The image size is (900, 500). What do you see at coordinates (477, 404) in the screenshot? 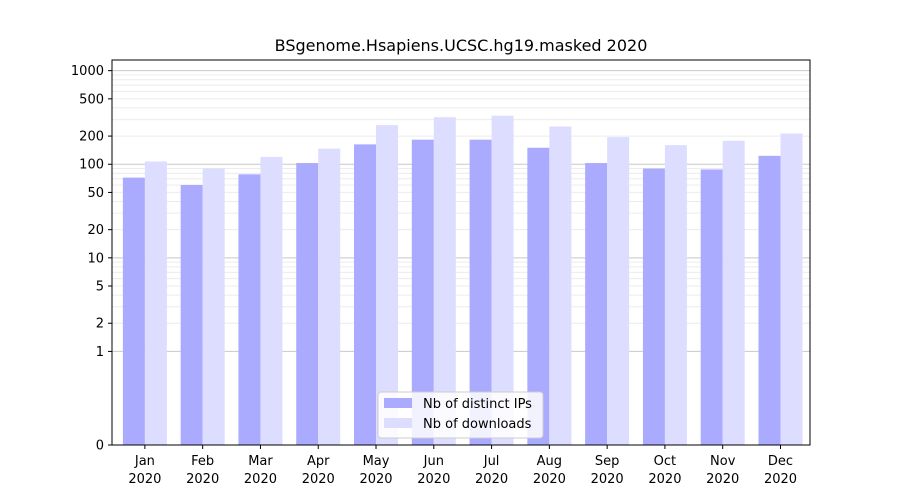
I see `legend-label: Nb of distinct IPs` at bounding box center [477, 404].